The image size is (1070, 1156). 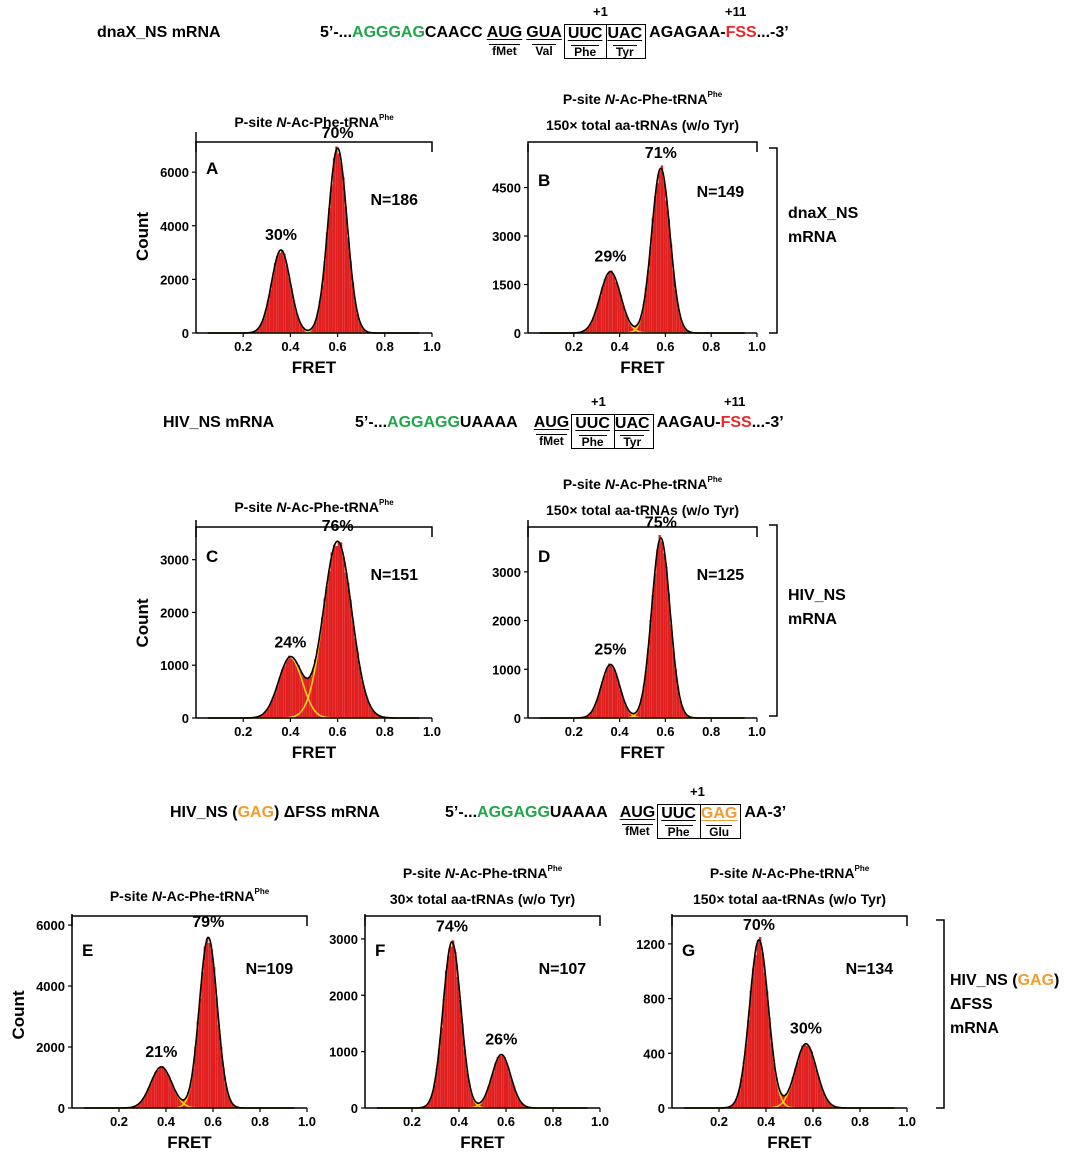 I want to click on panel-header-subtitle: 150× total aa-tRNAs (w/o Tyr), so click(x=642, y=510).